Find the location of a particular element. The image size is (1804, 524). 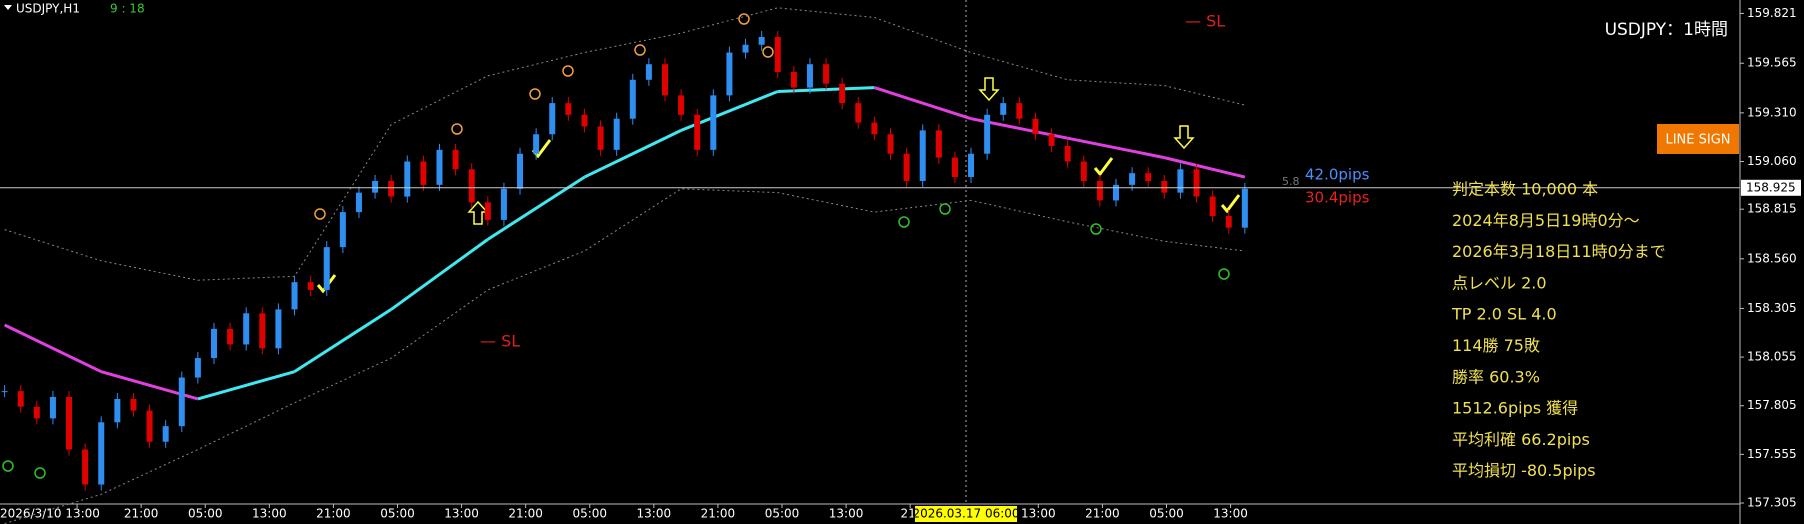

crosshair-label: 2026.03.17 06:00 is located at coordinates (965, 514).